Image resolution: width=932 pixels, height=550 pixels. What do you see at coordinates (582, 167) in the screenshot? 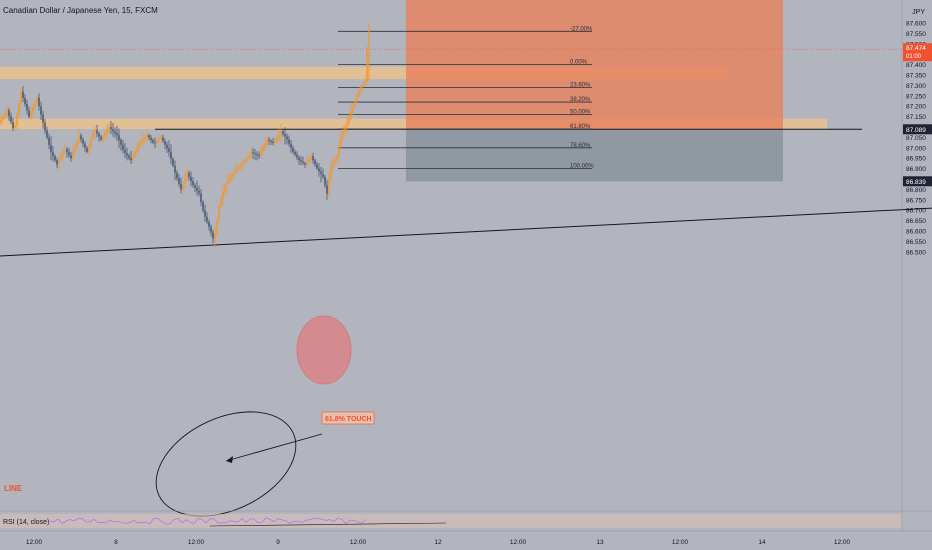
I see `fib-label-7: 100.00%` at bounding box center [582, 167].